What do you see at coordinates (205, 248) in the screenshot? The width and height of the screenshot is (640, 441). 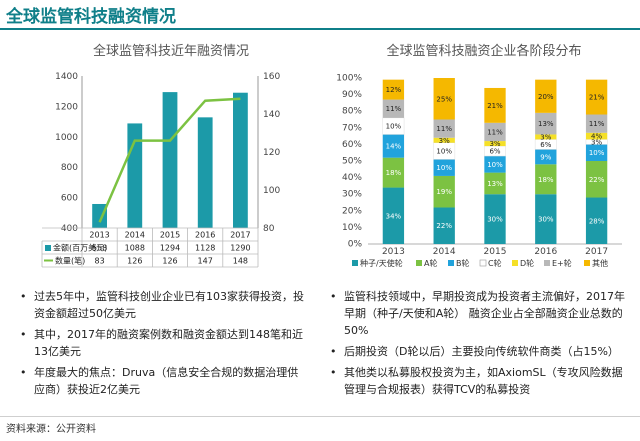 I see `table-cell-amount: 1128` at bounding box center [205, 248].